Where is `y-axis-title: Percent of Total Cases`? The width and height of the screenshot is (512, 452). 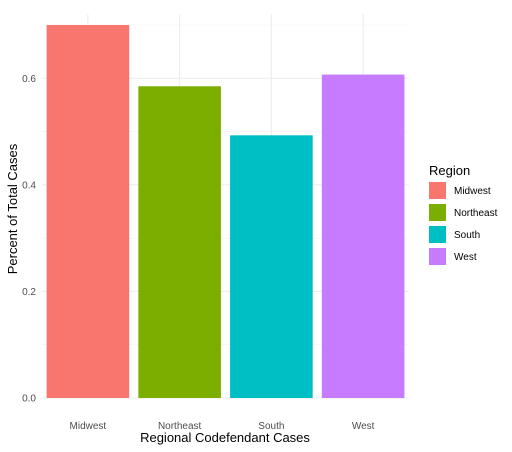
y-axis-title: Percent of Total Cases is located at coordinates (12, 208).